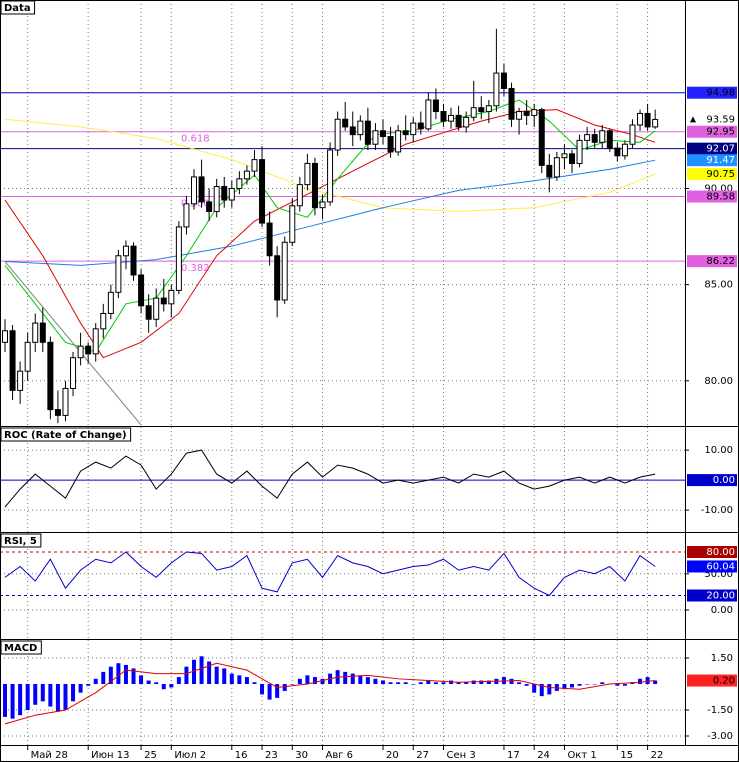  I want to click on panel: 1.50 -1.50 -3.00 0.20 MACD, so click(368, 692).